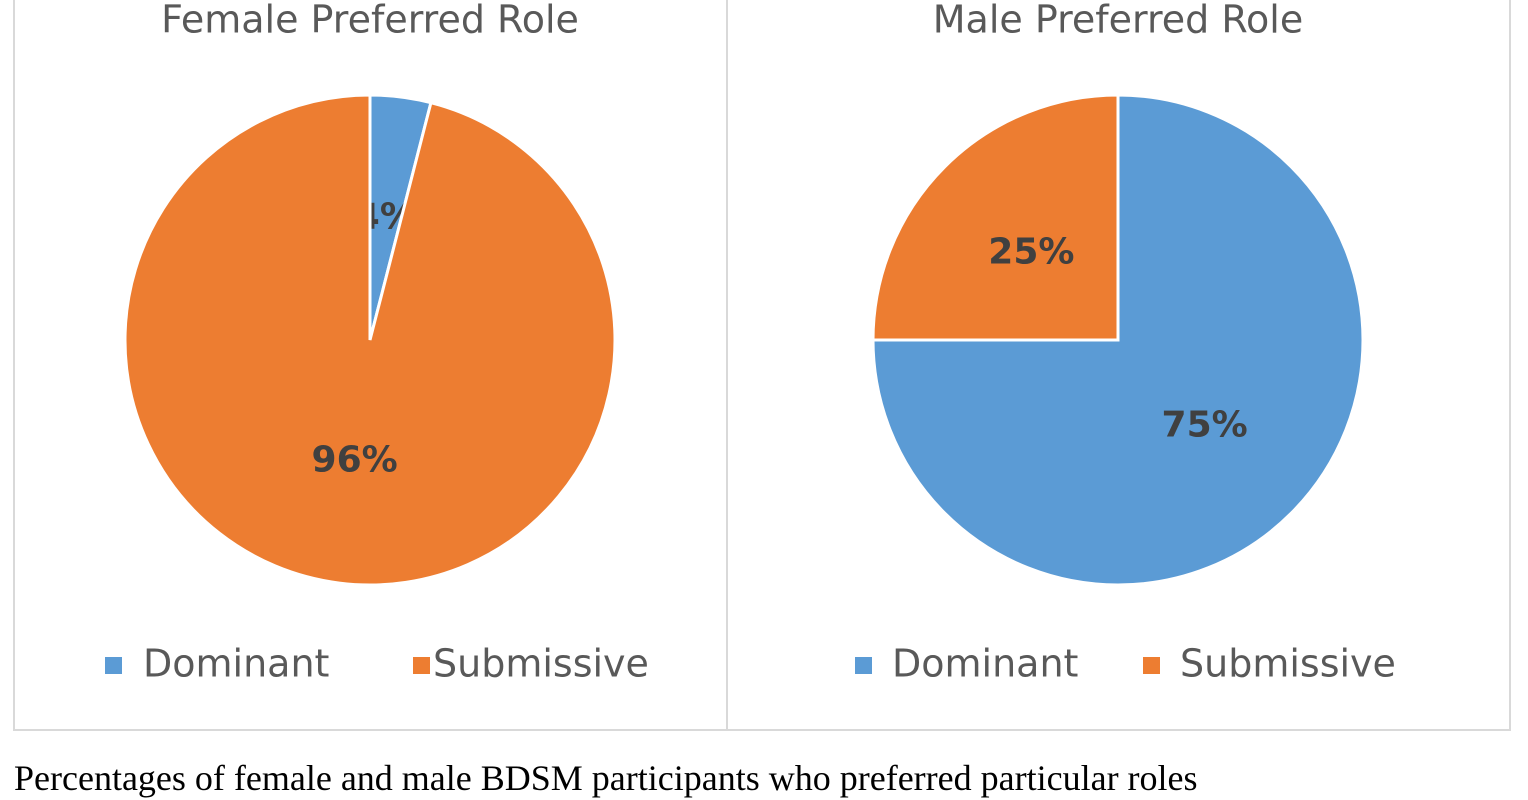 This screenshot has width=1528, height=800. What do you see at coordinates (1031, 251) in the screenshot?
I see `data-label: 25%` at bounding box center [1031, 251].